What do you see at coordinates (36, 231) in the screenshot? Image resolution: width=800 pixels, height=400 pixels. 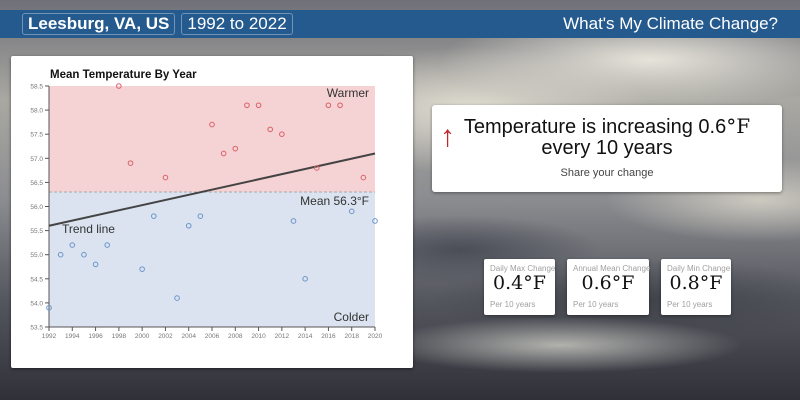 I see `y-tick-label: 55.5` at bounding box center [36, 231].